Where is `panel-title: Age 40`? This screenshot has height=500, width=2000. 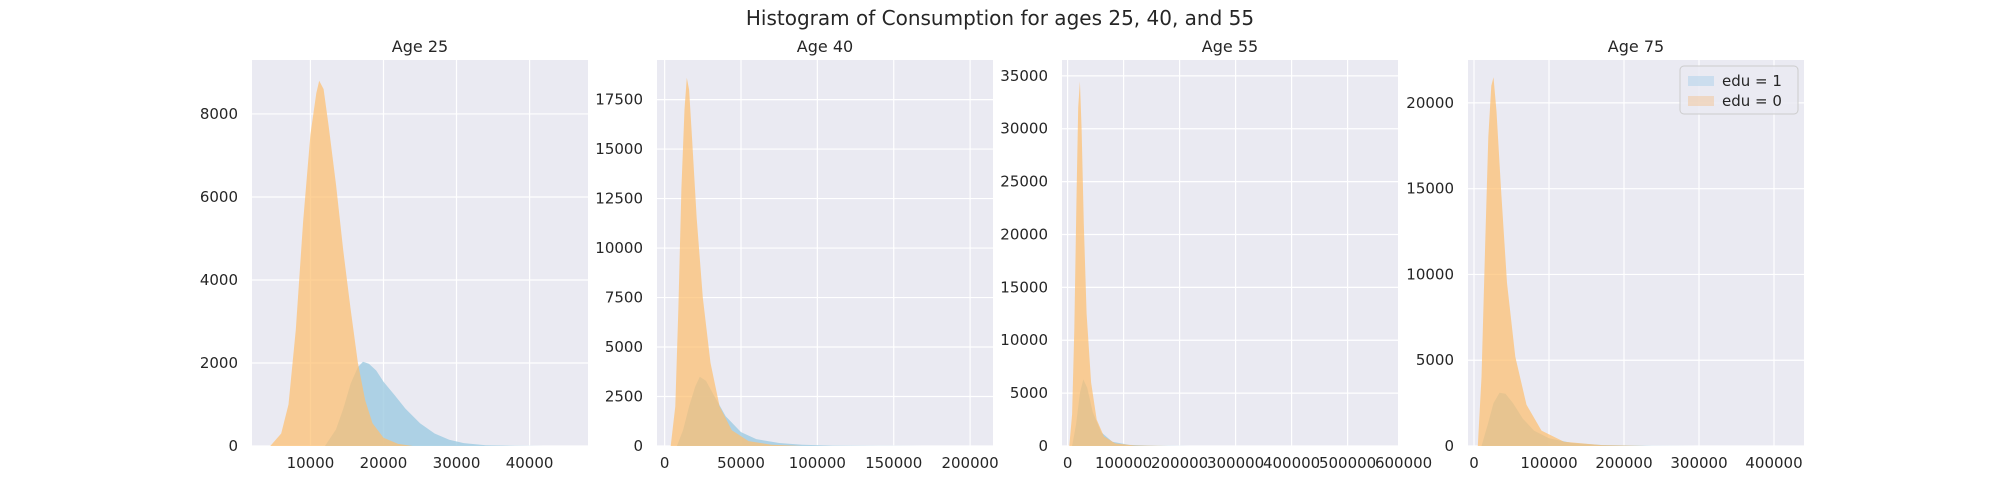
panel-title: Age 40 is located at coordinates (825, 46).